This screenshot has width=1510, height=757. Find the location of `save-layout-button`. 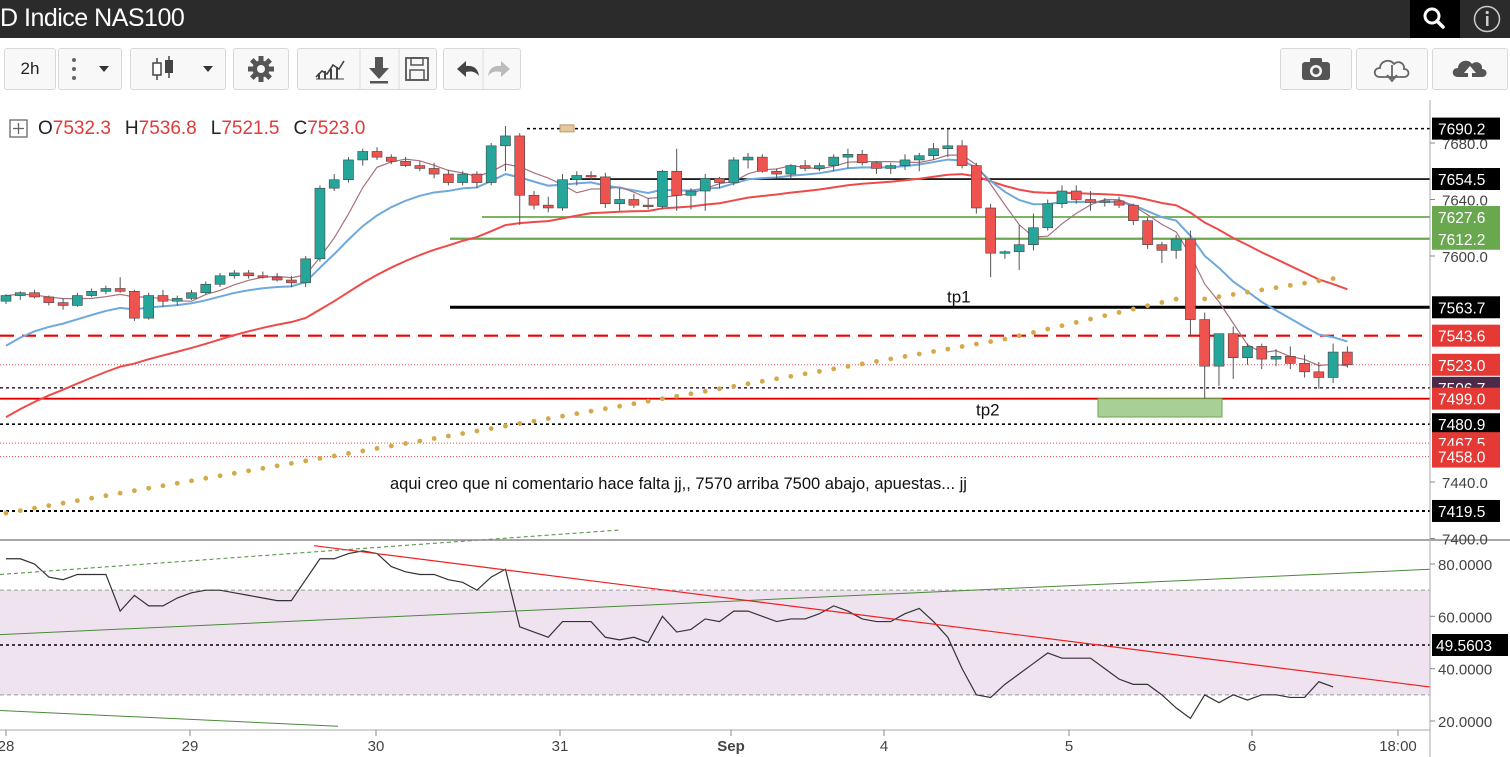

save-layout-button is located at coordinates (1470, 69).